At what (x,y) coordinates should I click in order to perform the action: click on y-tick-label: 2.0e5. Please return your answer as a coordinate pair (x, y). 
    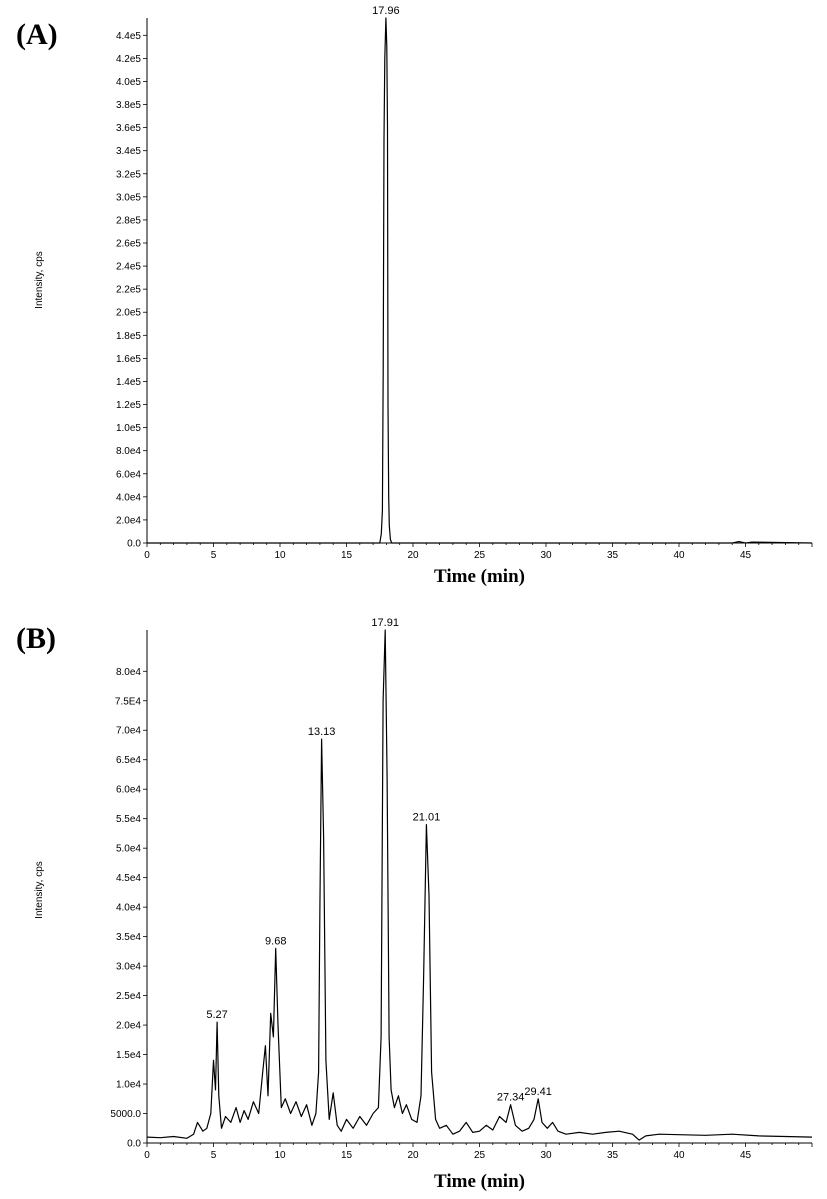
    Looking at the image, I should click on (128, 313).